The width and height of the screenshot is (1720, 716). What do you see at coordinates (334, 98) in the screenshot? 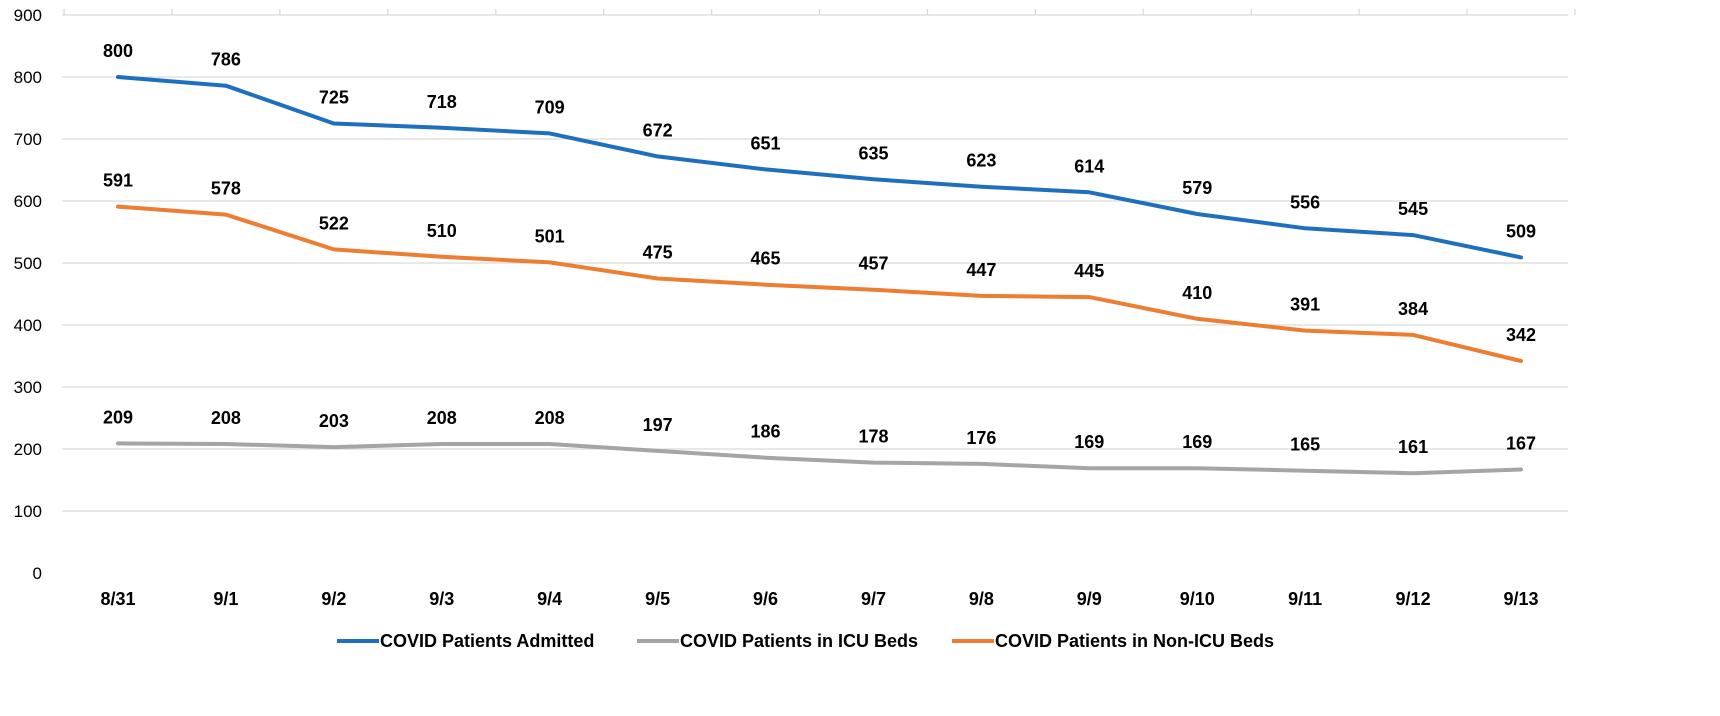
I see `data-label: 725` at bounding box center [334, 98].